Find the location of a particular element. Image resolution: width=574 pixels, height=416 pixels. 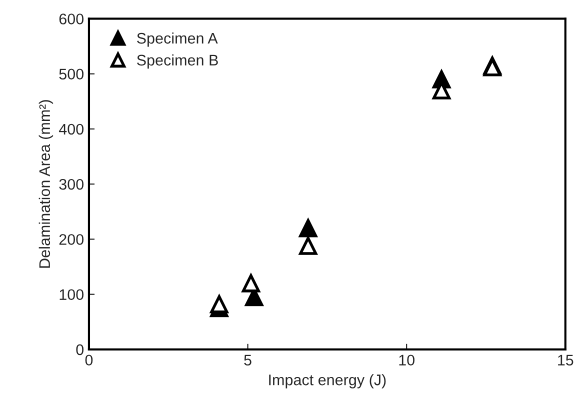

y-tick-label: 200 is located at coordinates (71, 239).